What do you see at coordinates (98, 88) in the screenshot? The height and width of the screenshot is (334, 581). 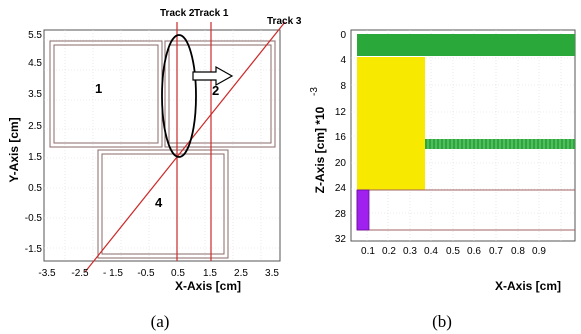 I see `region-label-1: 1` at bounding box center [98, 88].